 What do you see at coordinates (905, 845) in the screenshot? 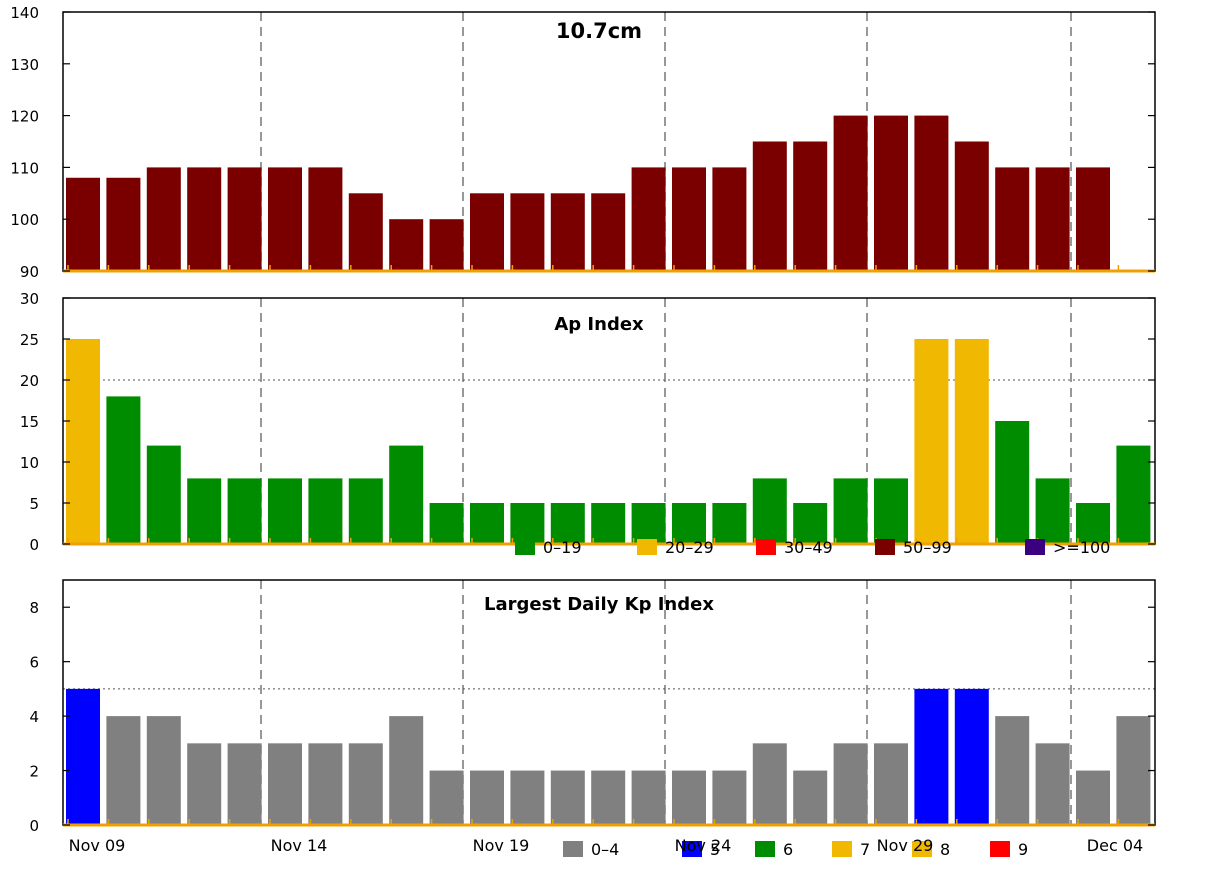
I see `x-tick-label: Nov 29` at bounding box center [905, 845].